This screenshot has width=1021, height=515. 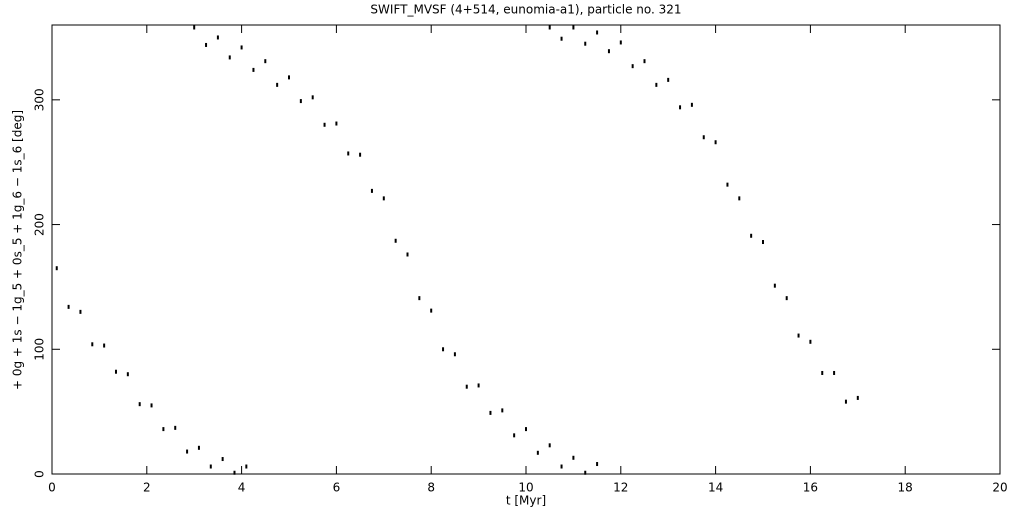 I want to click on x-tick-label: 8, so click(x=431, y=488).